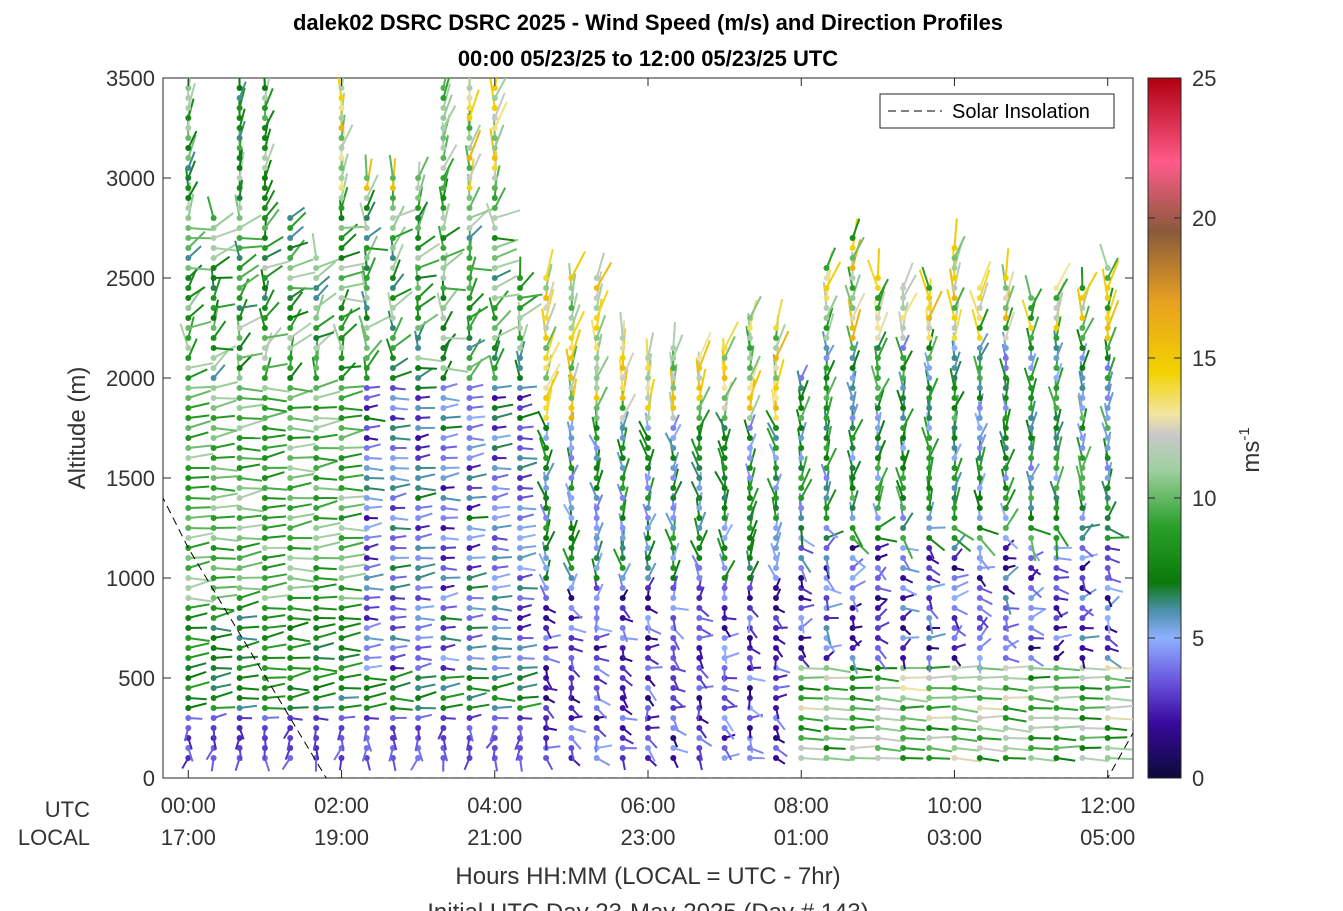  I want to click on x-tick-label-utc: 08:00, so click(801, 805).